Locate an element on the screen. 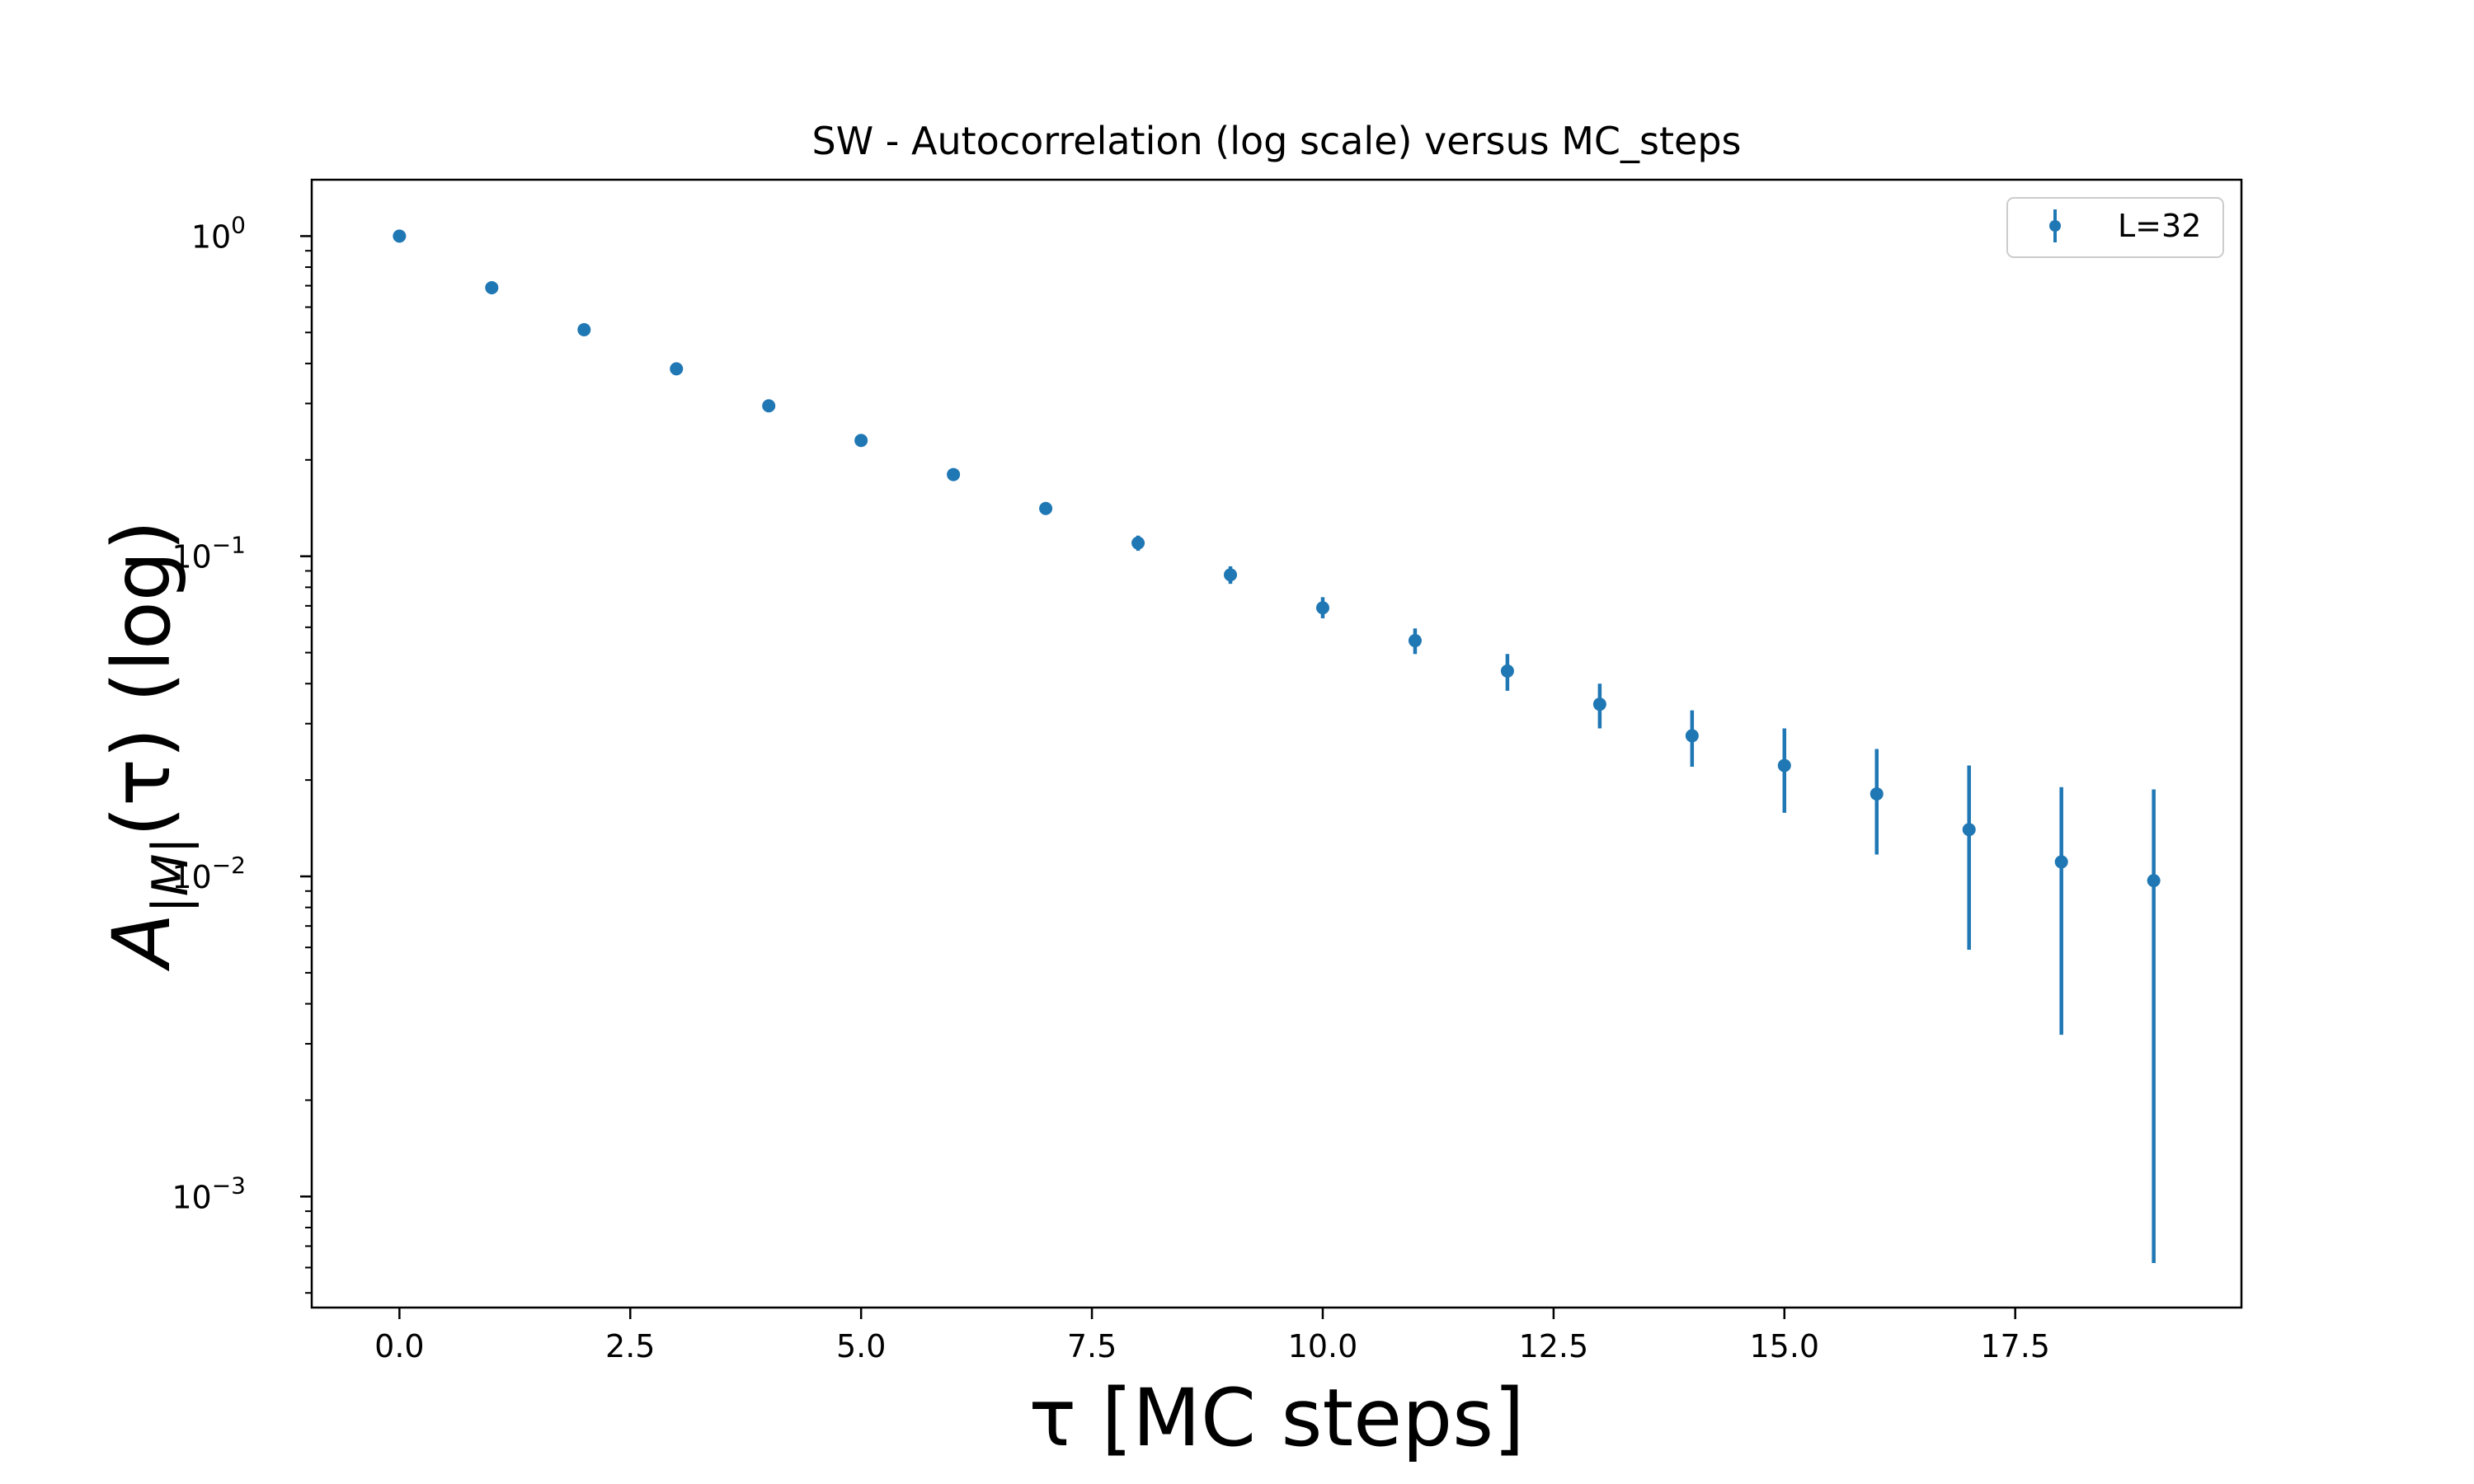 This screenshot has height=1484, width=2474. legend: L=32 is located at coordinates (2115, 228).